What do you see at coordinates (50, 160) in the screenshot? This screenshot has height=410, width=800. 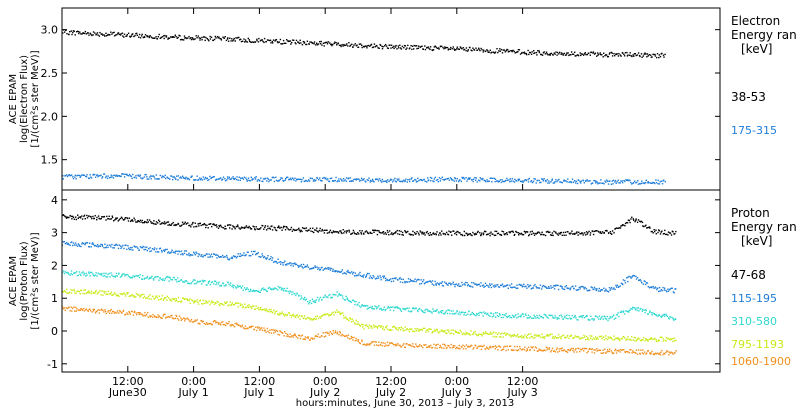 I see `electron-ytick-label: 1.5` at bounding box center [50, 160].